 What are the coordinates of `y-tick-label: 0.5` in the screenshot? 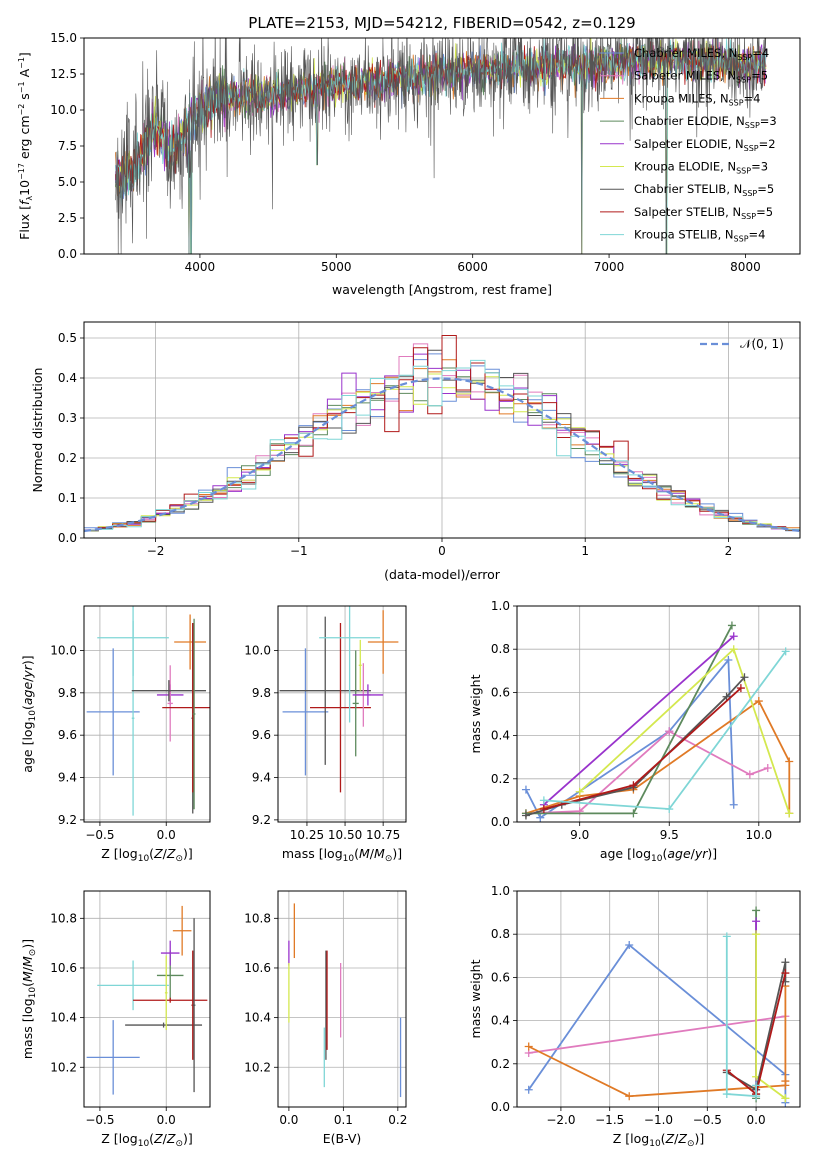 It's located at (67, 338).